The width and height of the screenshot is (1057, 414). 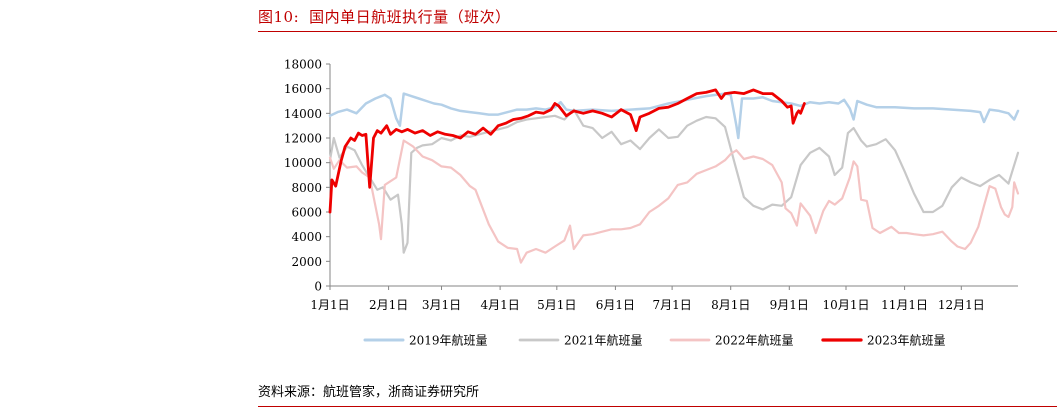 What do you see at coordinates (754, 340) in the screenshot?
I see `legend-label-3: 2022年航班量` at bounding box center [754, 340].